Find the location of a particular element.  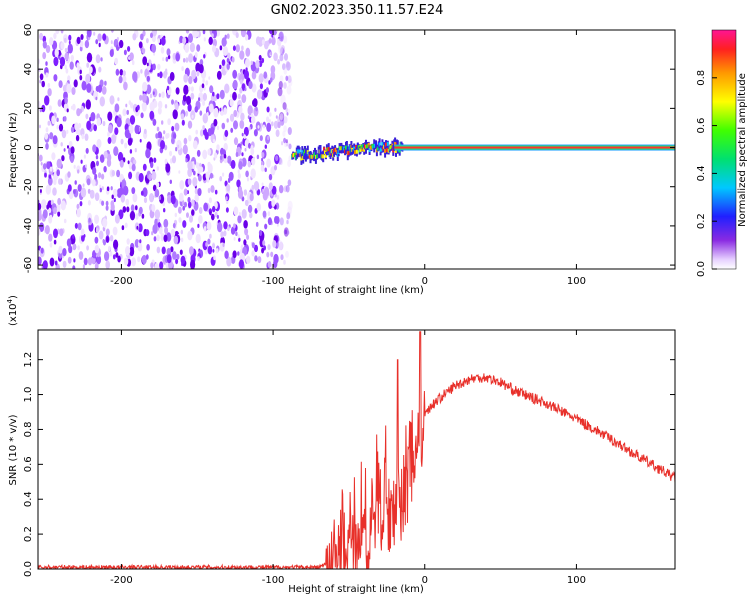

spectrogram-noise is located at coordinates (165, 149).